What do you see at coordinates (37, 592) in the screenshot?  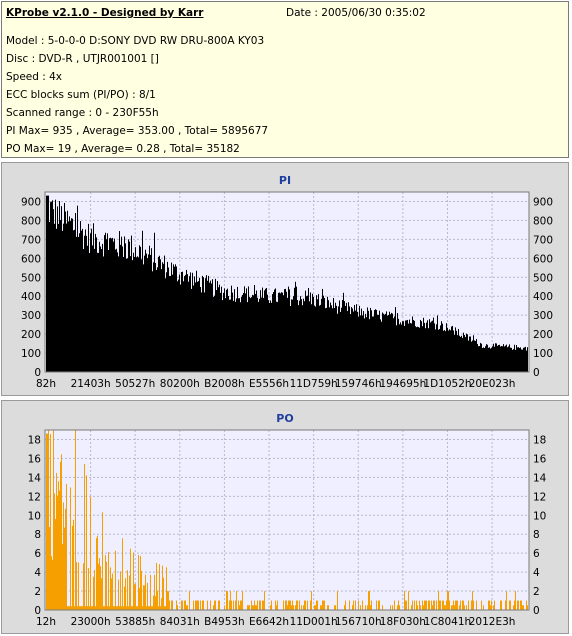 I see `y-tick-label-left: 2` at bounding box center [37, 592].